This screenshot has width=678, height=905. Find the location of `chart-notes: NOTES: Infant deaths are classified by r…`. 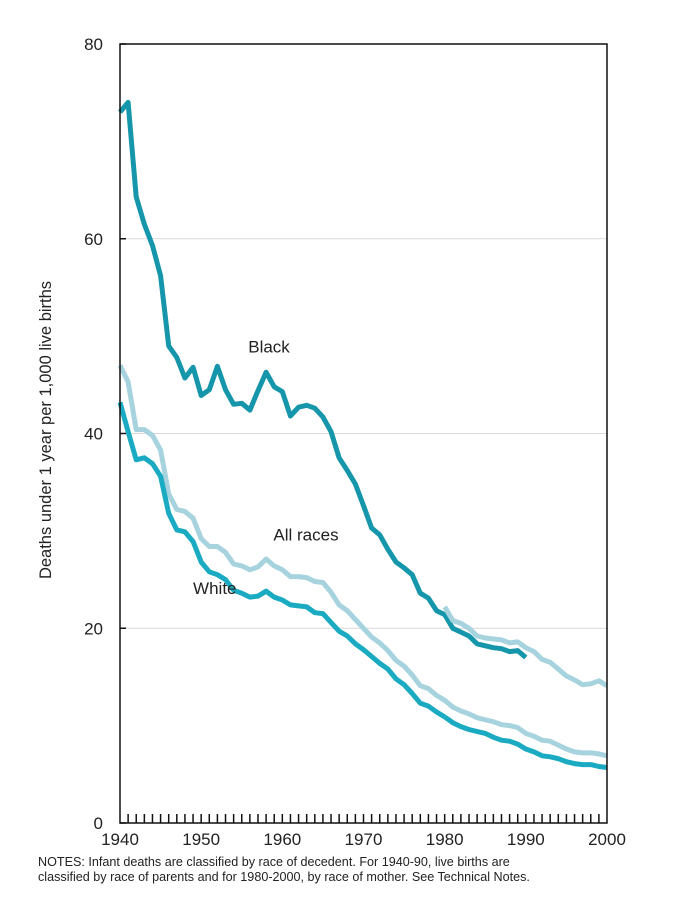

chart-notes: NOTES: Infant deaths are classified by r… is located at coordinates (353, 870).